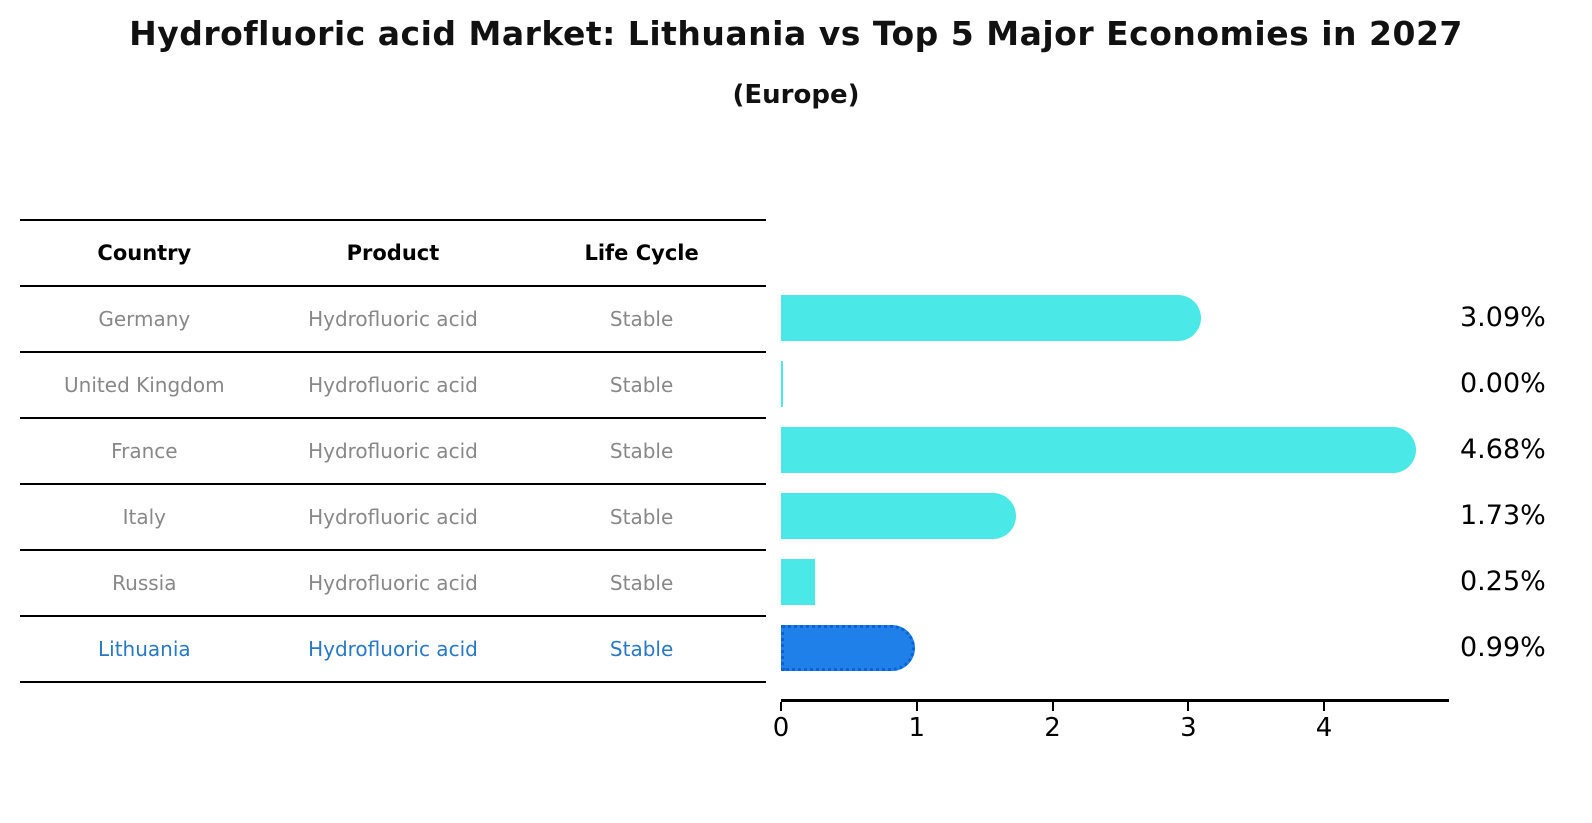  I want to click on bar-italy, so click(898, 516).